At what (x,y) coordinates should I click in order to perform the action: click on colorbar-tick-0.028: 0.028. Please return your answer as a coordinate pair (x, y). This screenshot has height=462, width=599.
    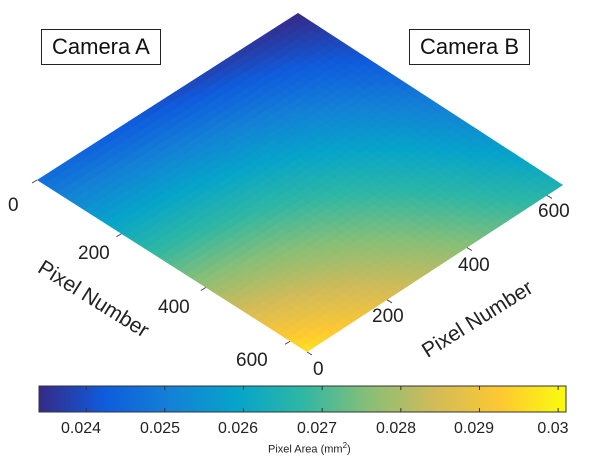
    Looking at the image, I should click on (396, 428).